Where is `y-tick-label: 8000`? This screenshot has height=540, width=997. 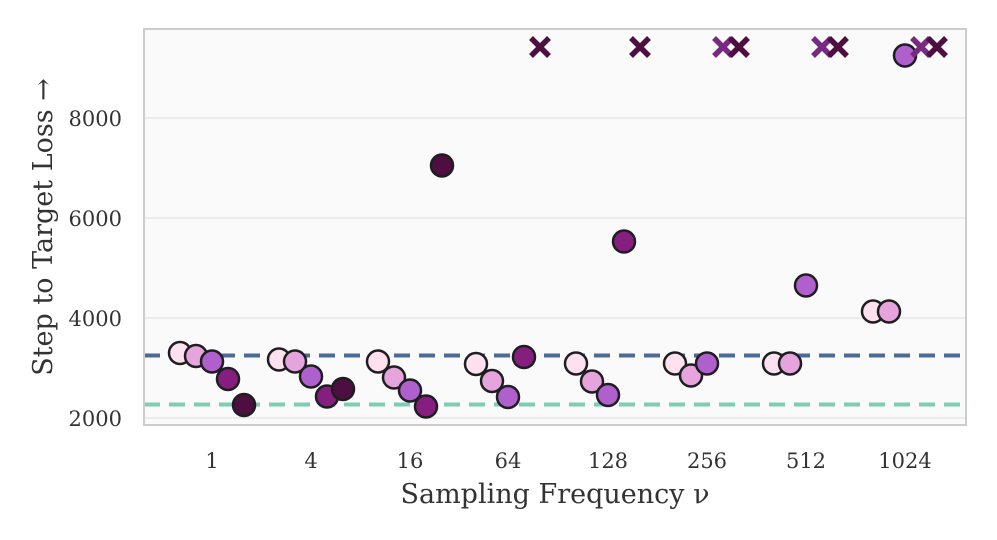
y-tick-label: 8000 is located at coordinates (95, 119).